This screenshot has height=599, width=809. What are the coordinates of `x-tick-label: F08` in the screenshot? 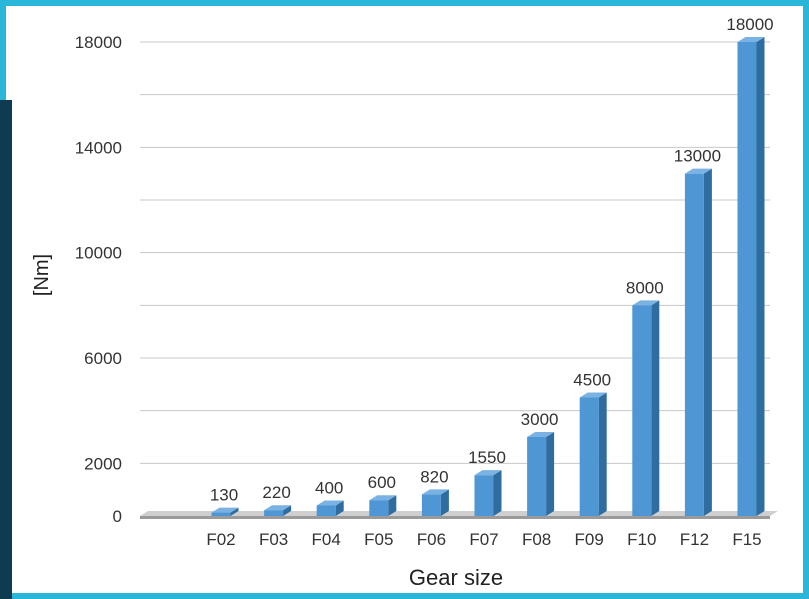 It's located at (536, 539).